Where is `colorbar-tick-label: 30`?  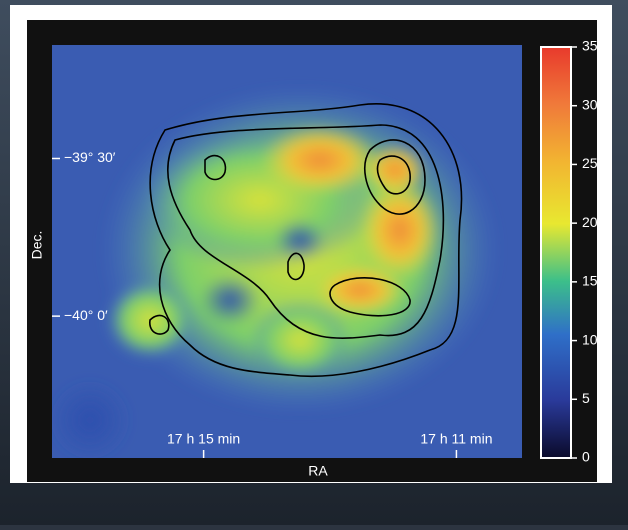 colorbar-tick-label: 30 is located at coordinates (590, 104).